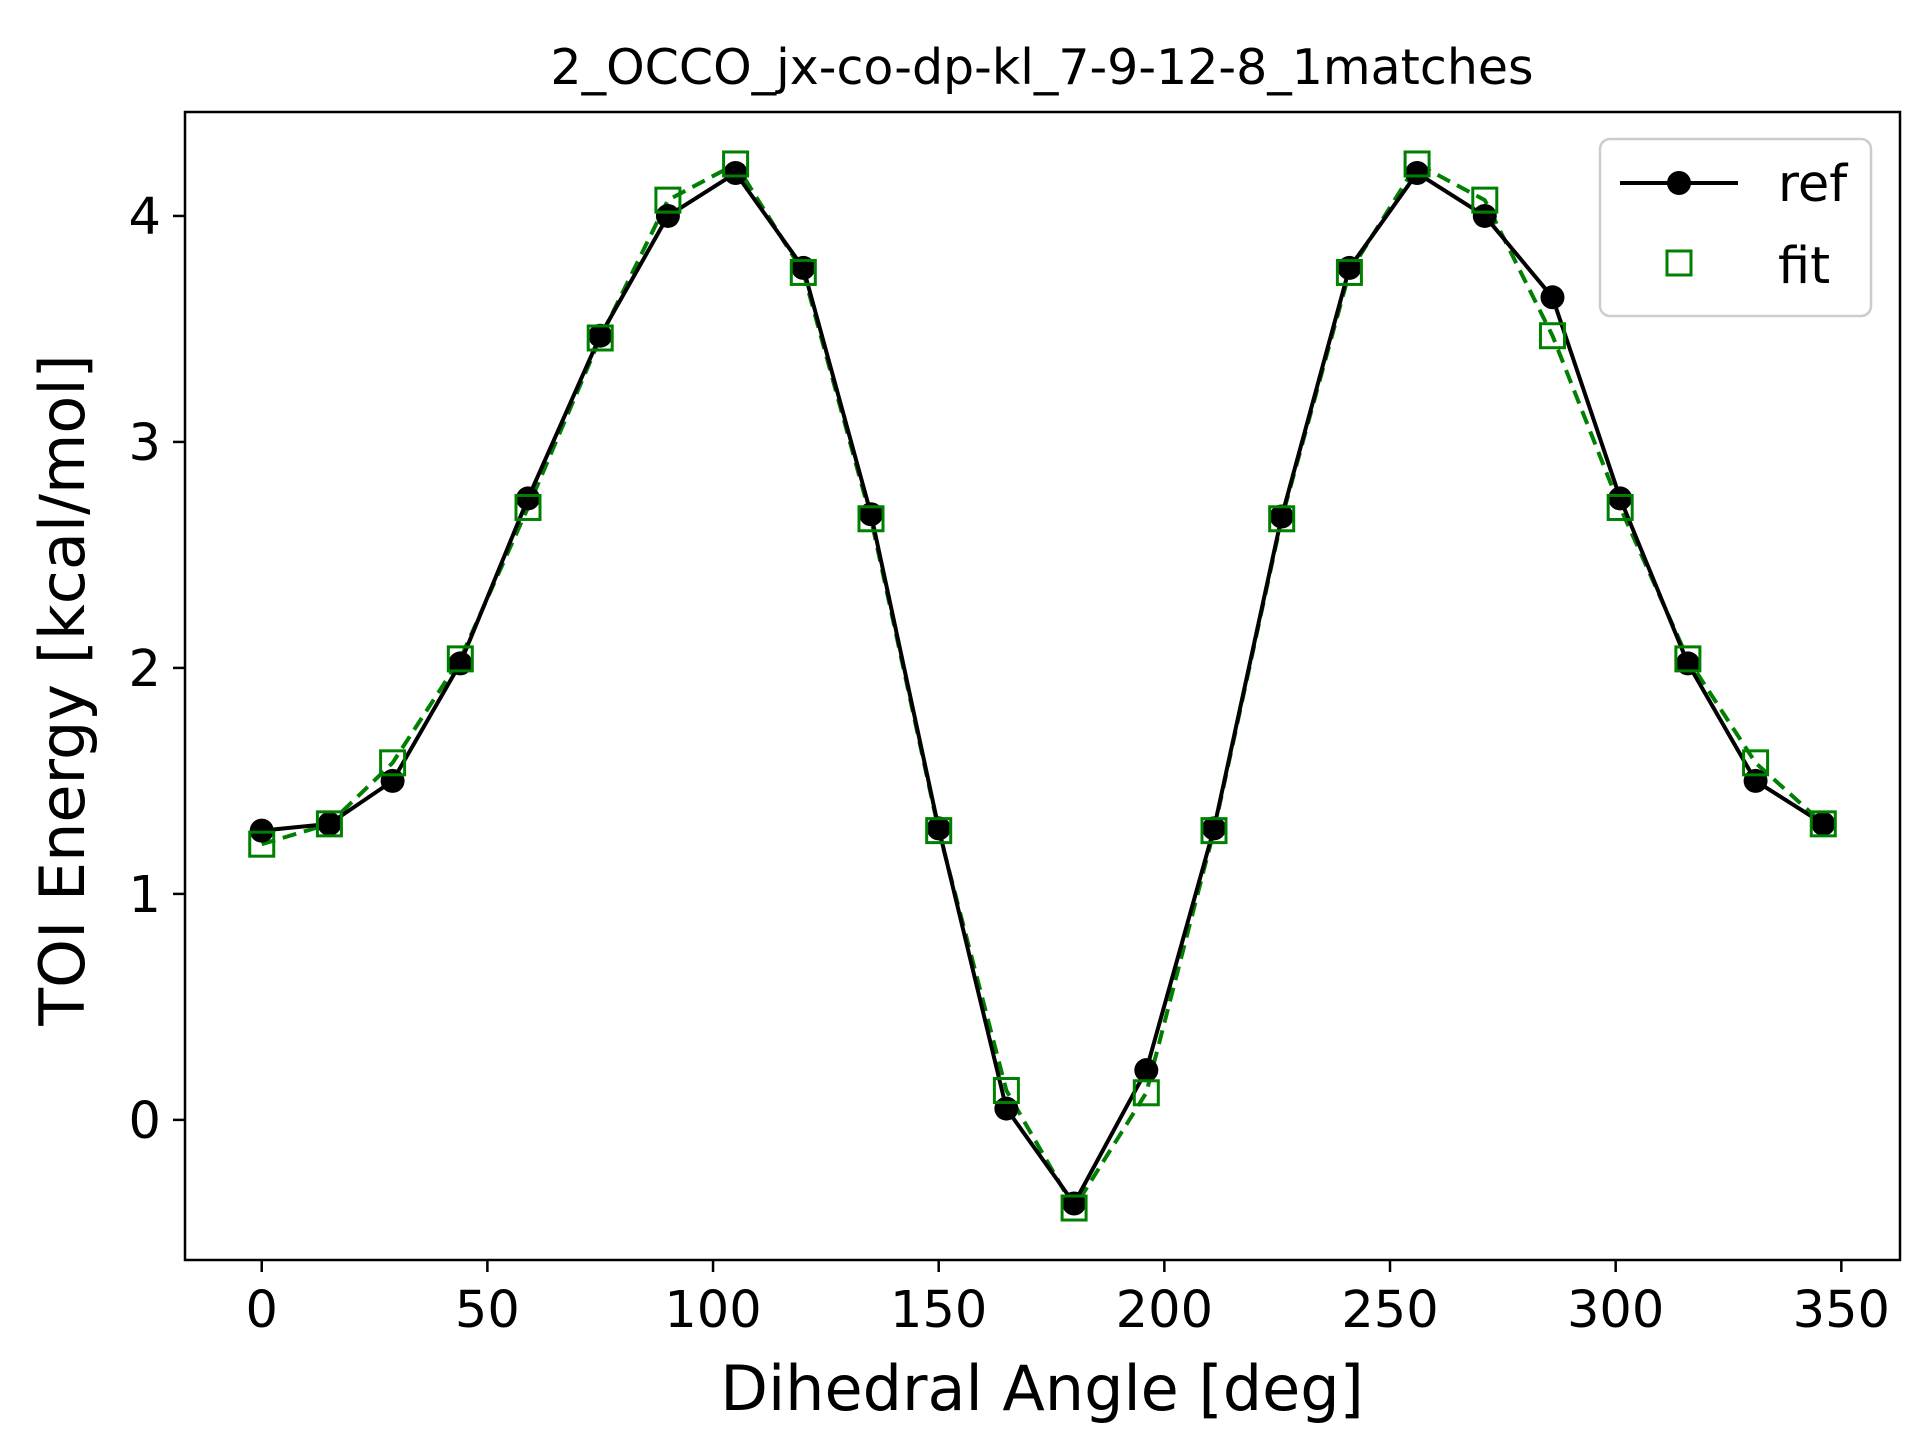 The image size is (1920, 1440). Describe the element at coordinates (62, 690) in the screenshot. I see `y-axis-label: TOI Energy [kcal/mol]` at that location.